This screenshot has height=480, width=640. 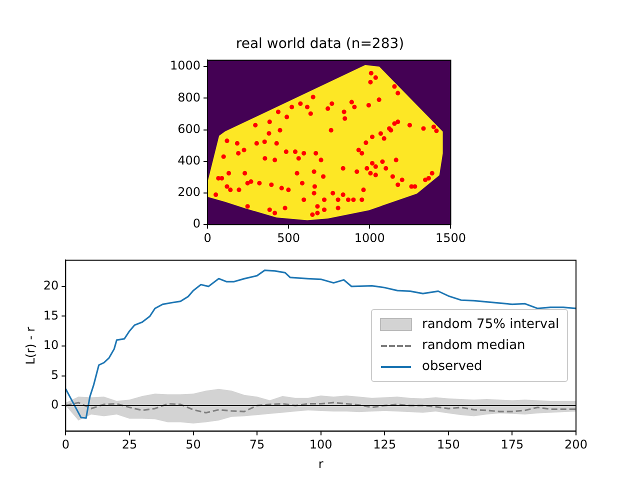 I want to click on y-axis-title: L(r) - r, so click(x=30, y=345).